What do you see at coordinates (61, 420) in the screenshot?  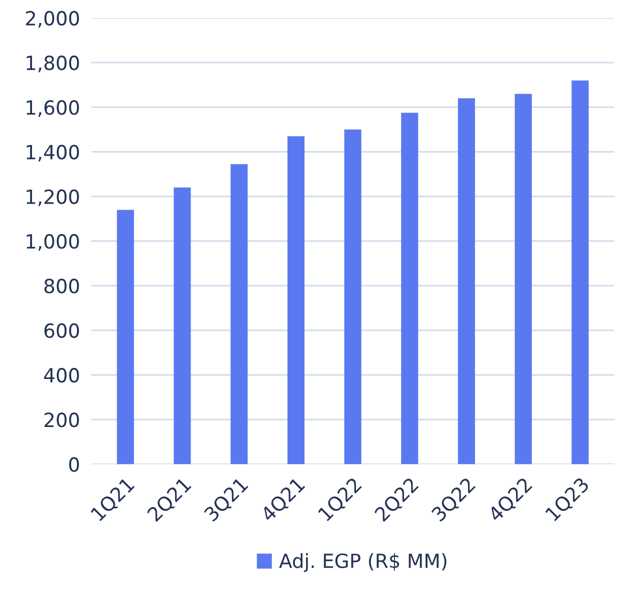 I see `y-tick-label: 200` at bounding box center [61, 420].